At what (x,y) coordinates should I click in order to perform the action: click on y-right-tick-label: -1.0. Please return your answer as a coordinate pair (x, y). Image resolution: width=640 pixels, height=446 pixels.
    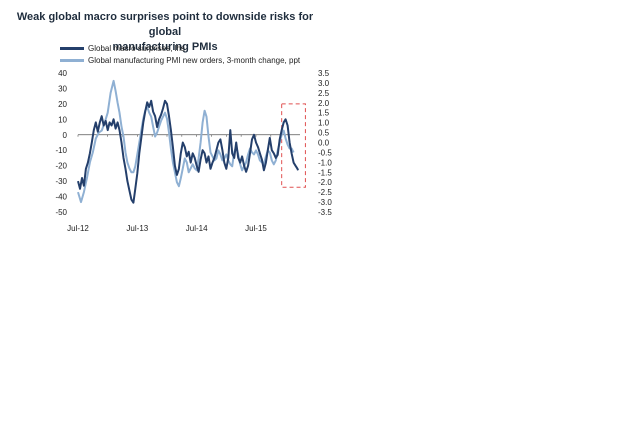
    Looking at the image, I should click on (325, 162).